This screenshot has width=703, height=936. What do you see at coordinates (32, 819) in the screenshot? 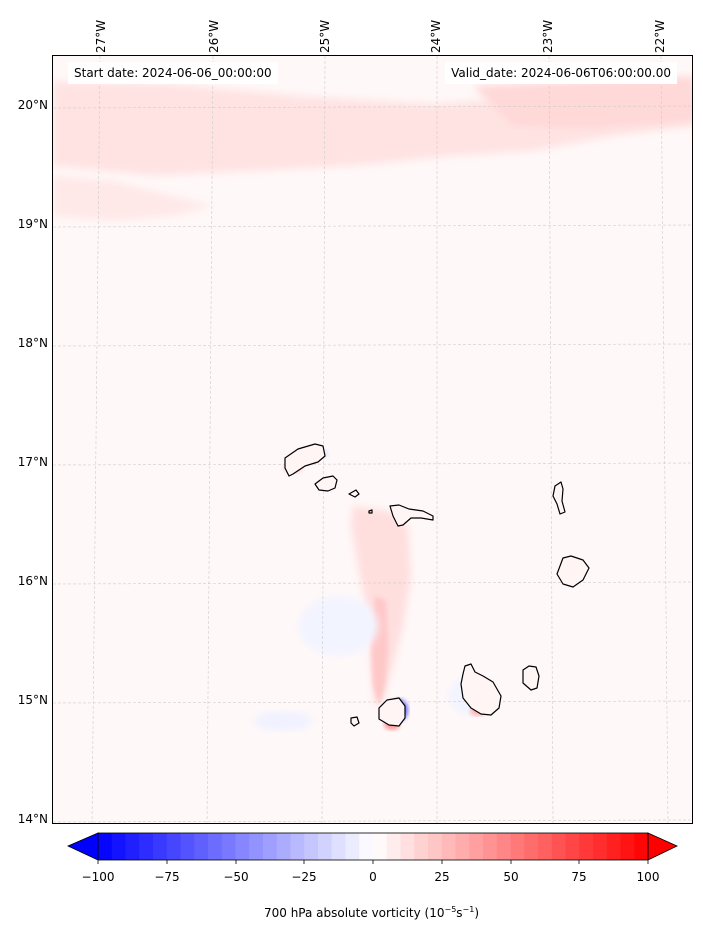
I see `lat-label-14n: 14°N` at bounding box center [32, 819].